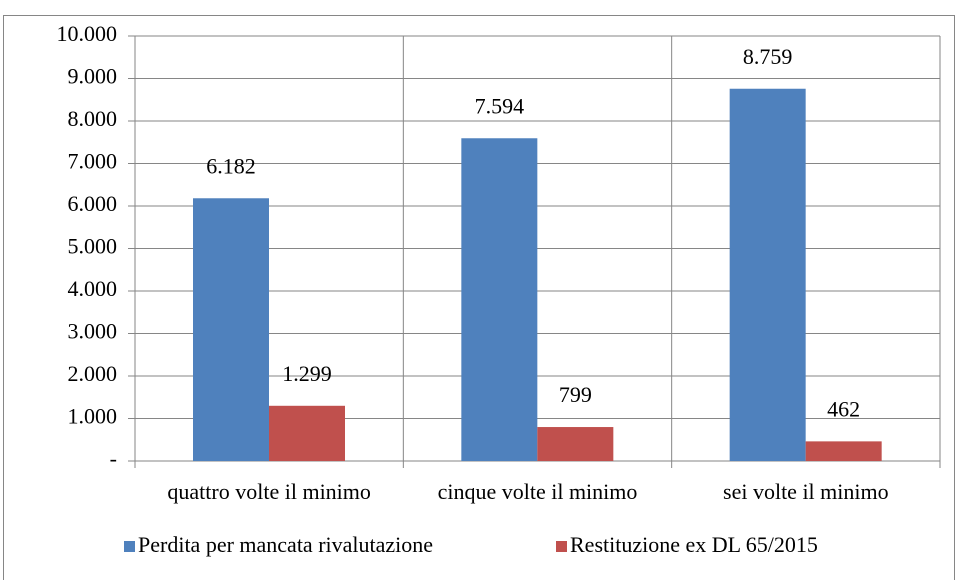  I want to click on y-tick-label: 1.000, so click(93, 416).